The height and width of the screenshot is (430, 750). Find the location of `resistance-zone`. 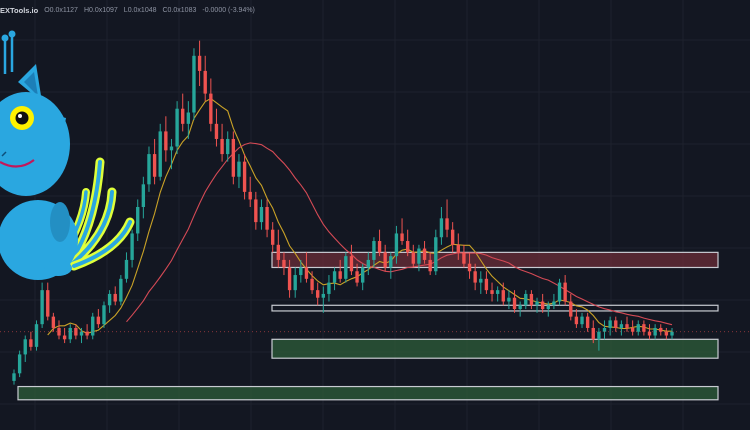

resistance-zone is located at coordinates (495, 260).